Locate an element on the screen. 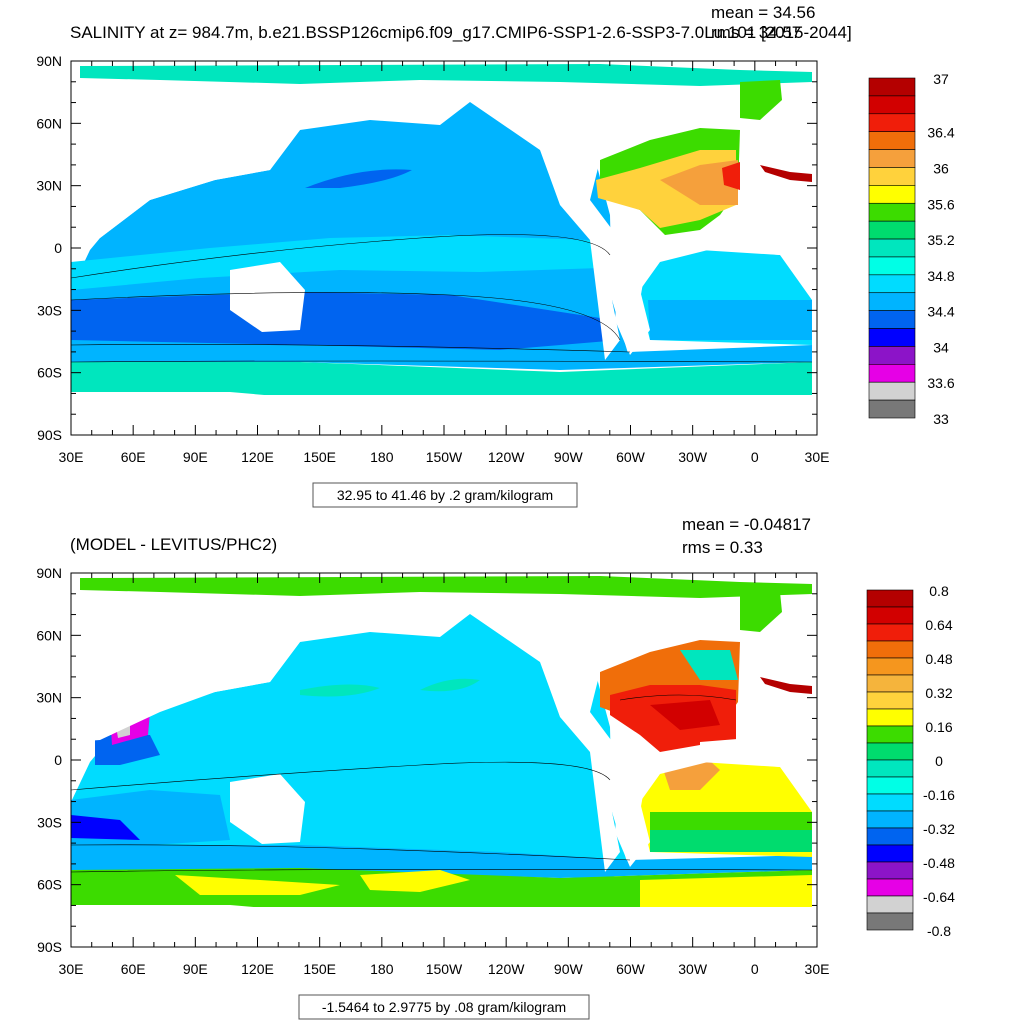 This screenshot has width=1024, height=1024. bottom-lat-label: 0 is located at coordinates (58, 760).